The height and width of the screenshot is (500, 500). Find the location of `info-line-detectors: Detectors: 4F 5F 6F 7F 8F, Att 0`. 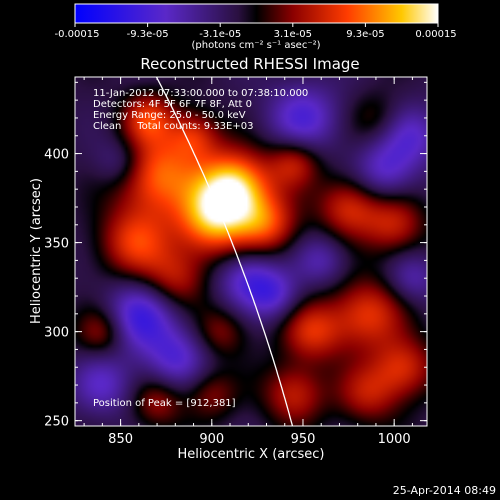

info-line-detectors: Detectors: 4F 5F 6F 7F 8F, Att 0 is located at coordinates (173, 104).